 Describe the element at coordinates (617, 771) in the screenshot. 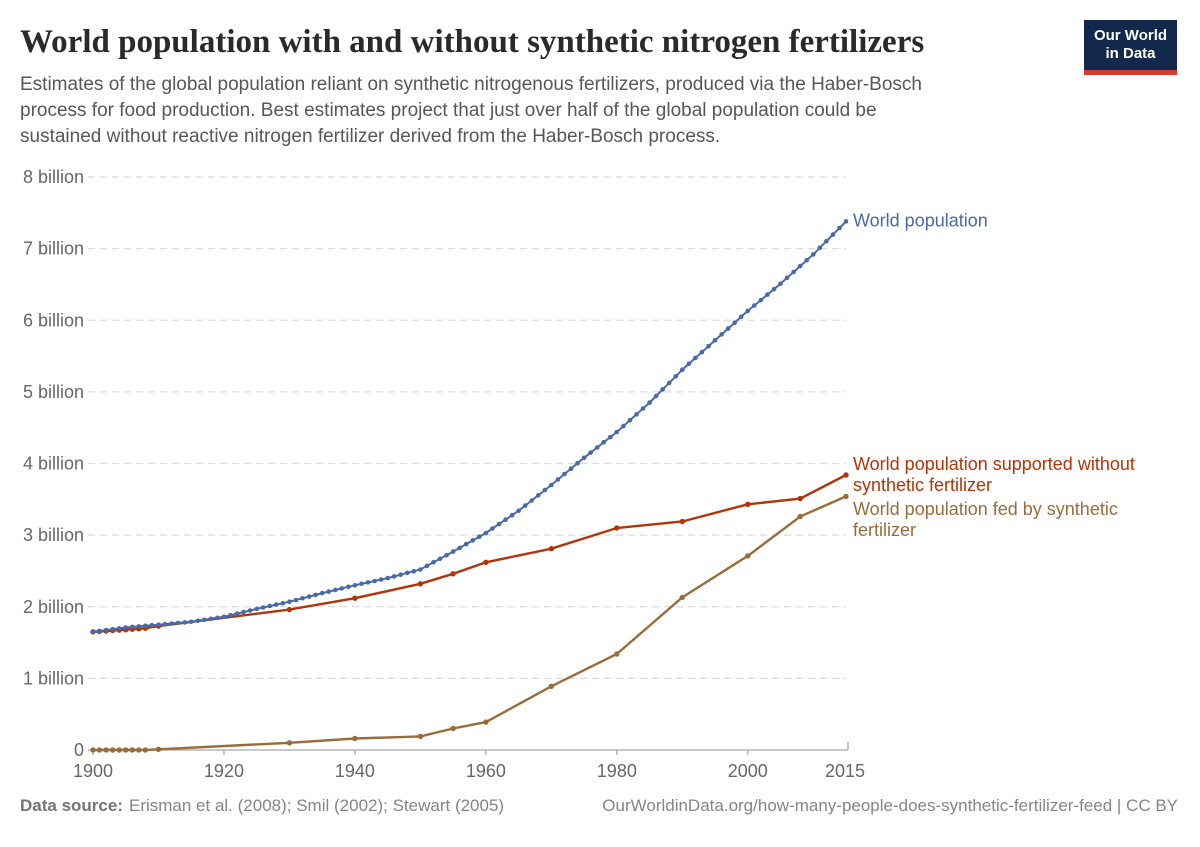

I see `x-axis-tick-label: 1980` at that location.